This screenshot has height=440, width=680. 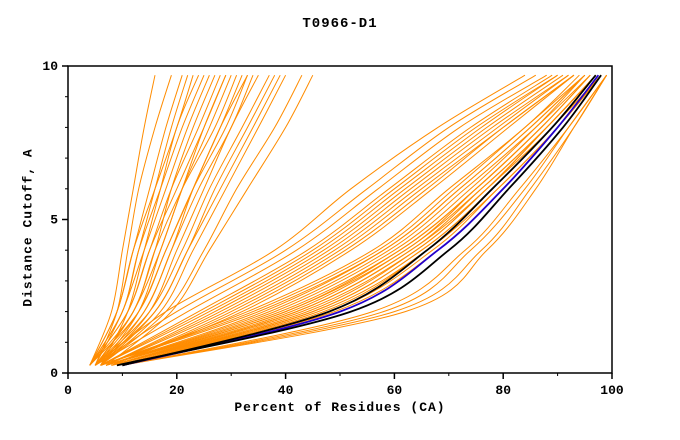 What do you see at coordinates (177, 390) in the screenshot?
I see `x-tick-label: 20` at bounding box center [177, 390].